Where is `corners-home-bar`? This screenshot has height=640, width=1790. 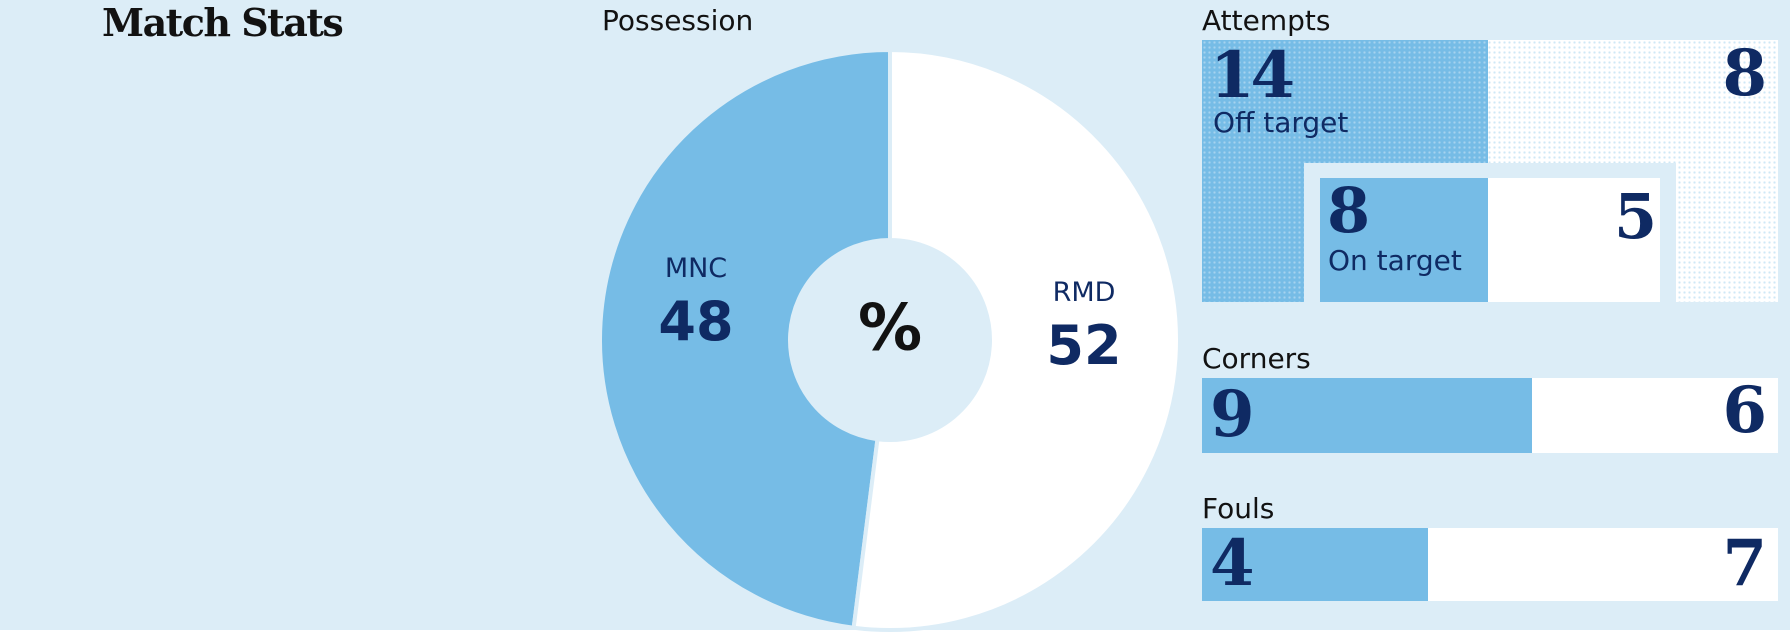
corners-home-bar is located at coordinates (1367, 415).